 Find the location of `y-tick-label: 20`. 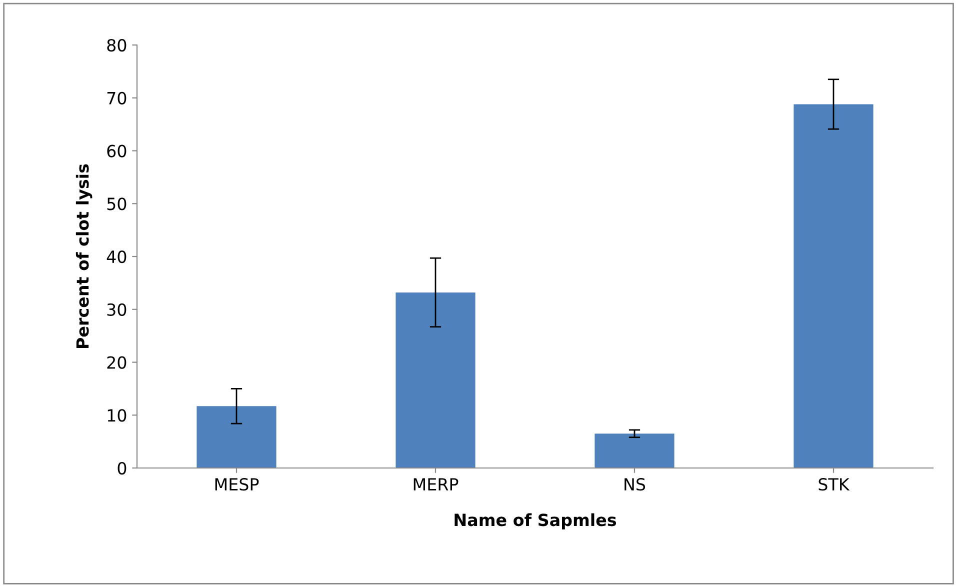

y-tick-label: 20 is located at coordinates (116, 362).